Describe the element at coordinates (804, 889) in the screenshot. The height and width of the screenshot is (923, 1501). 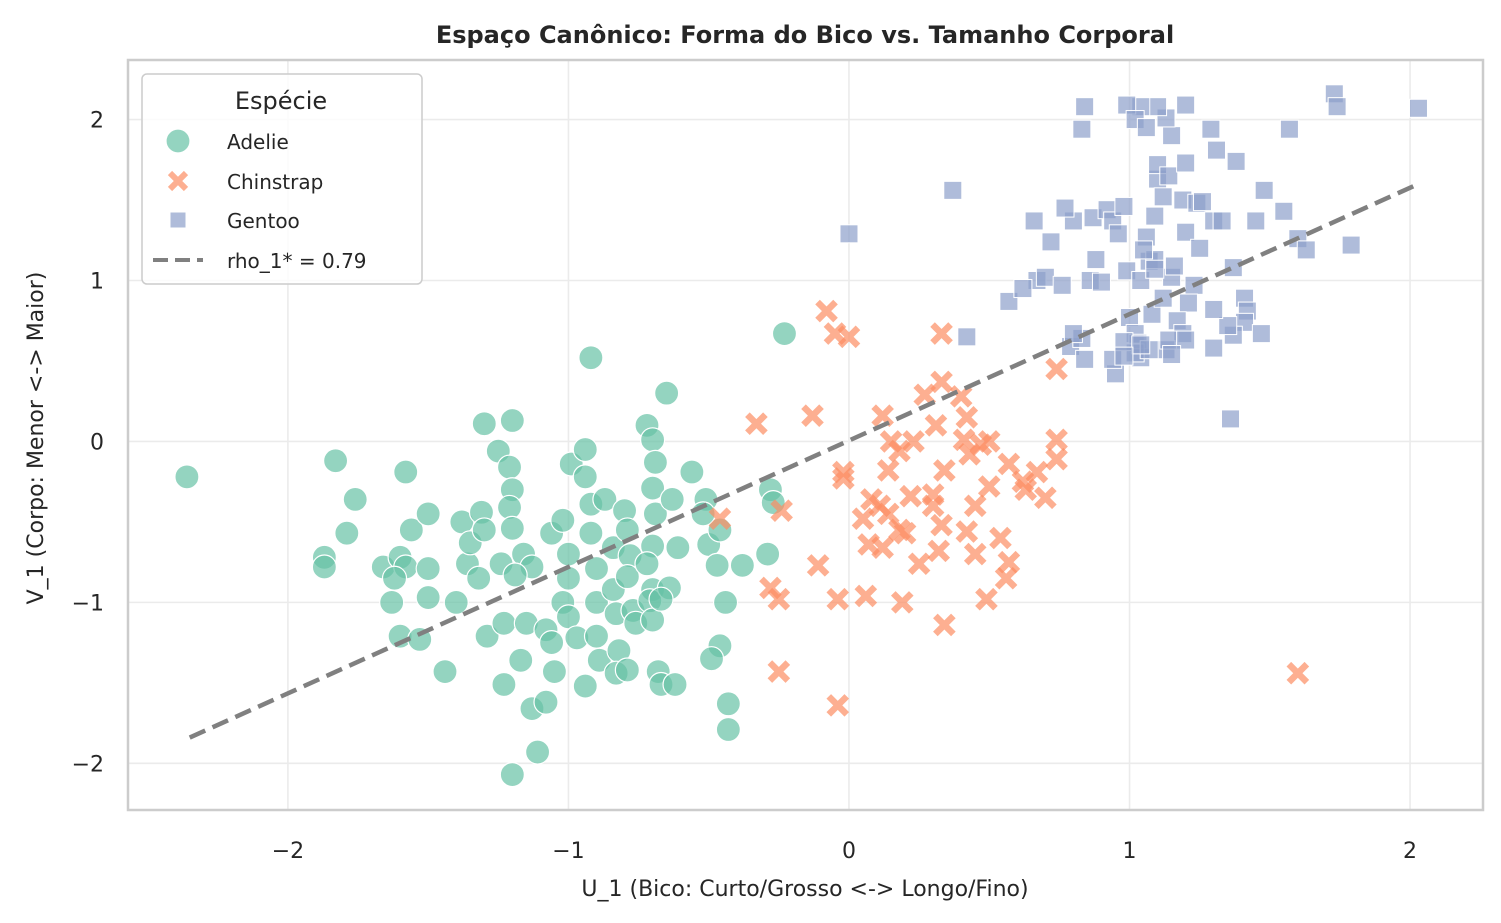
I see `x-axis-label: U_1 (Bico: Curto/Grosso <-> Longo/Fino)` at that location.